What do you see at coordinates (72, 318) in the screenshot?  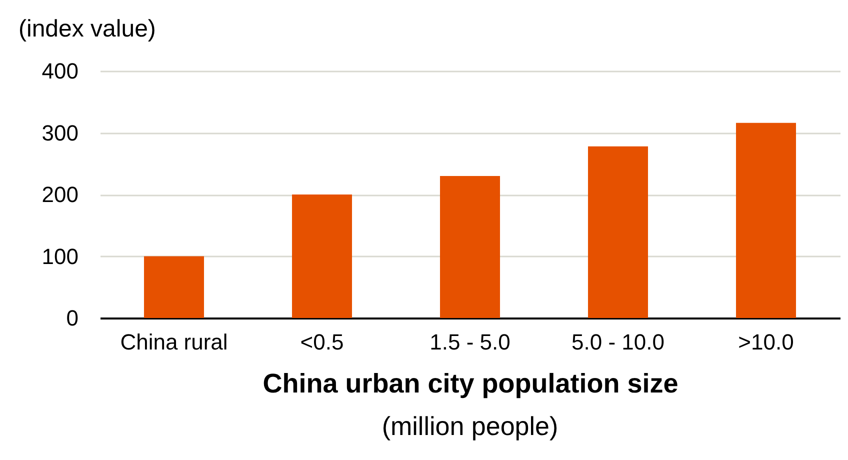 I see `y-tick-label: 0` at bounding box center [72, 318].